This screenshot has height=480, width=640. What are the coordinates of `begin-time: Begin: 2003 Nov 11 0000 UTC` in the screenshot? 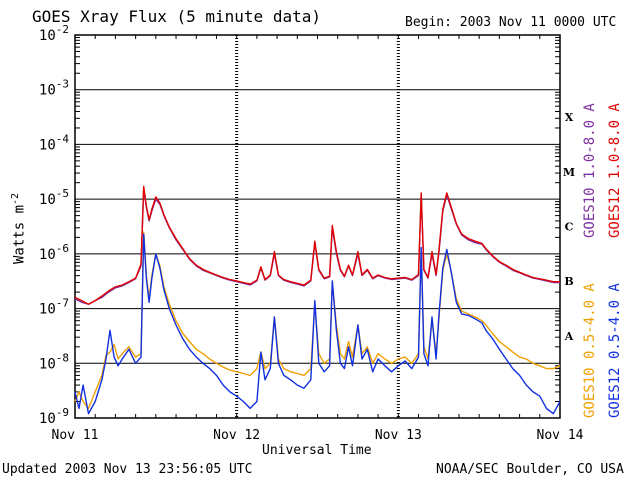 It's located at (511, 22).